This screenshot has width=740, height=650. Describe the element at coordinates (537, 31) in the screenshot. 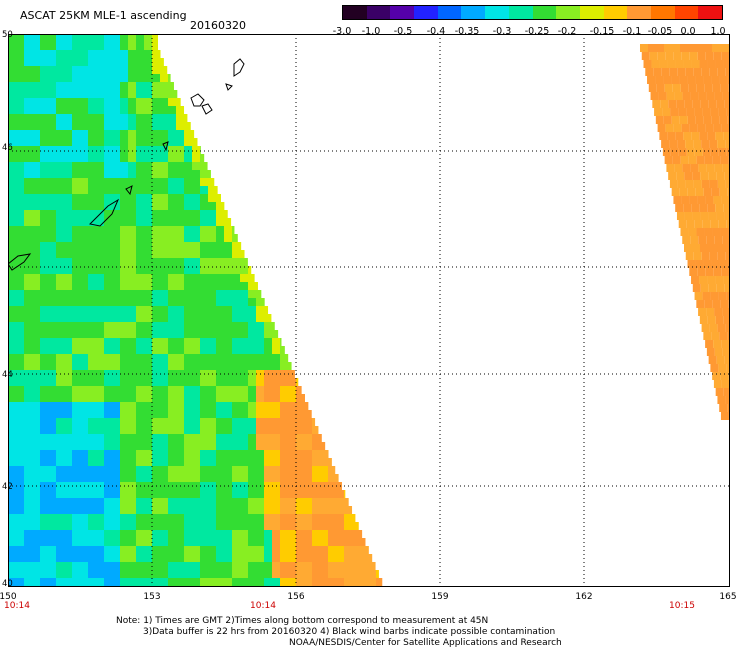

I see `color-scale-tick-label: -0.25` at that location.